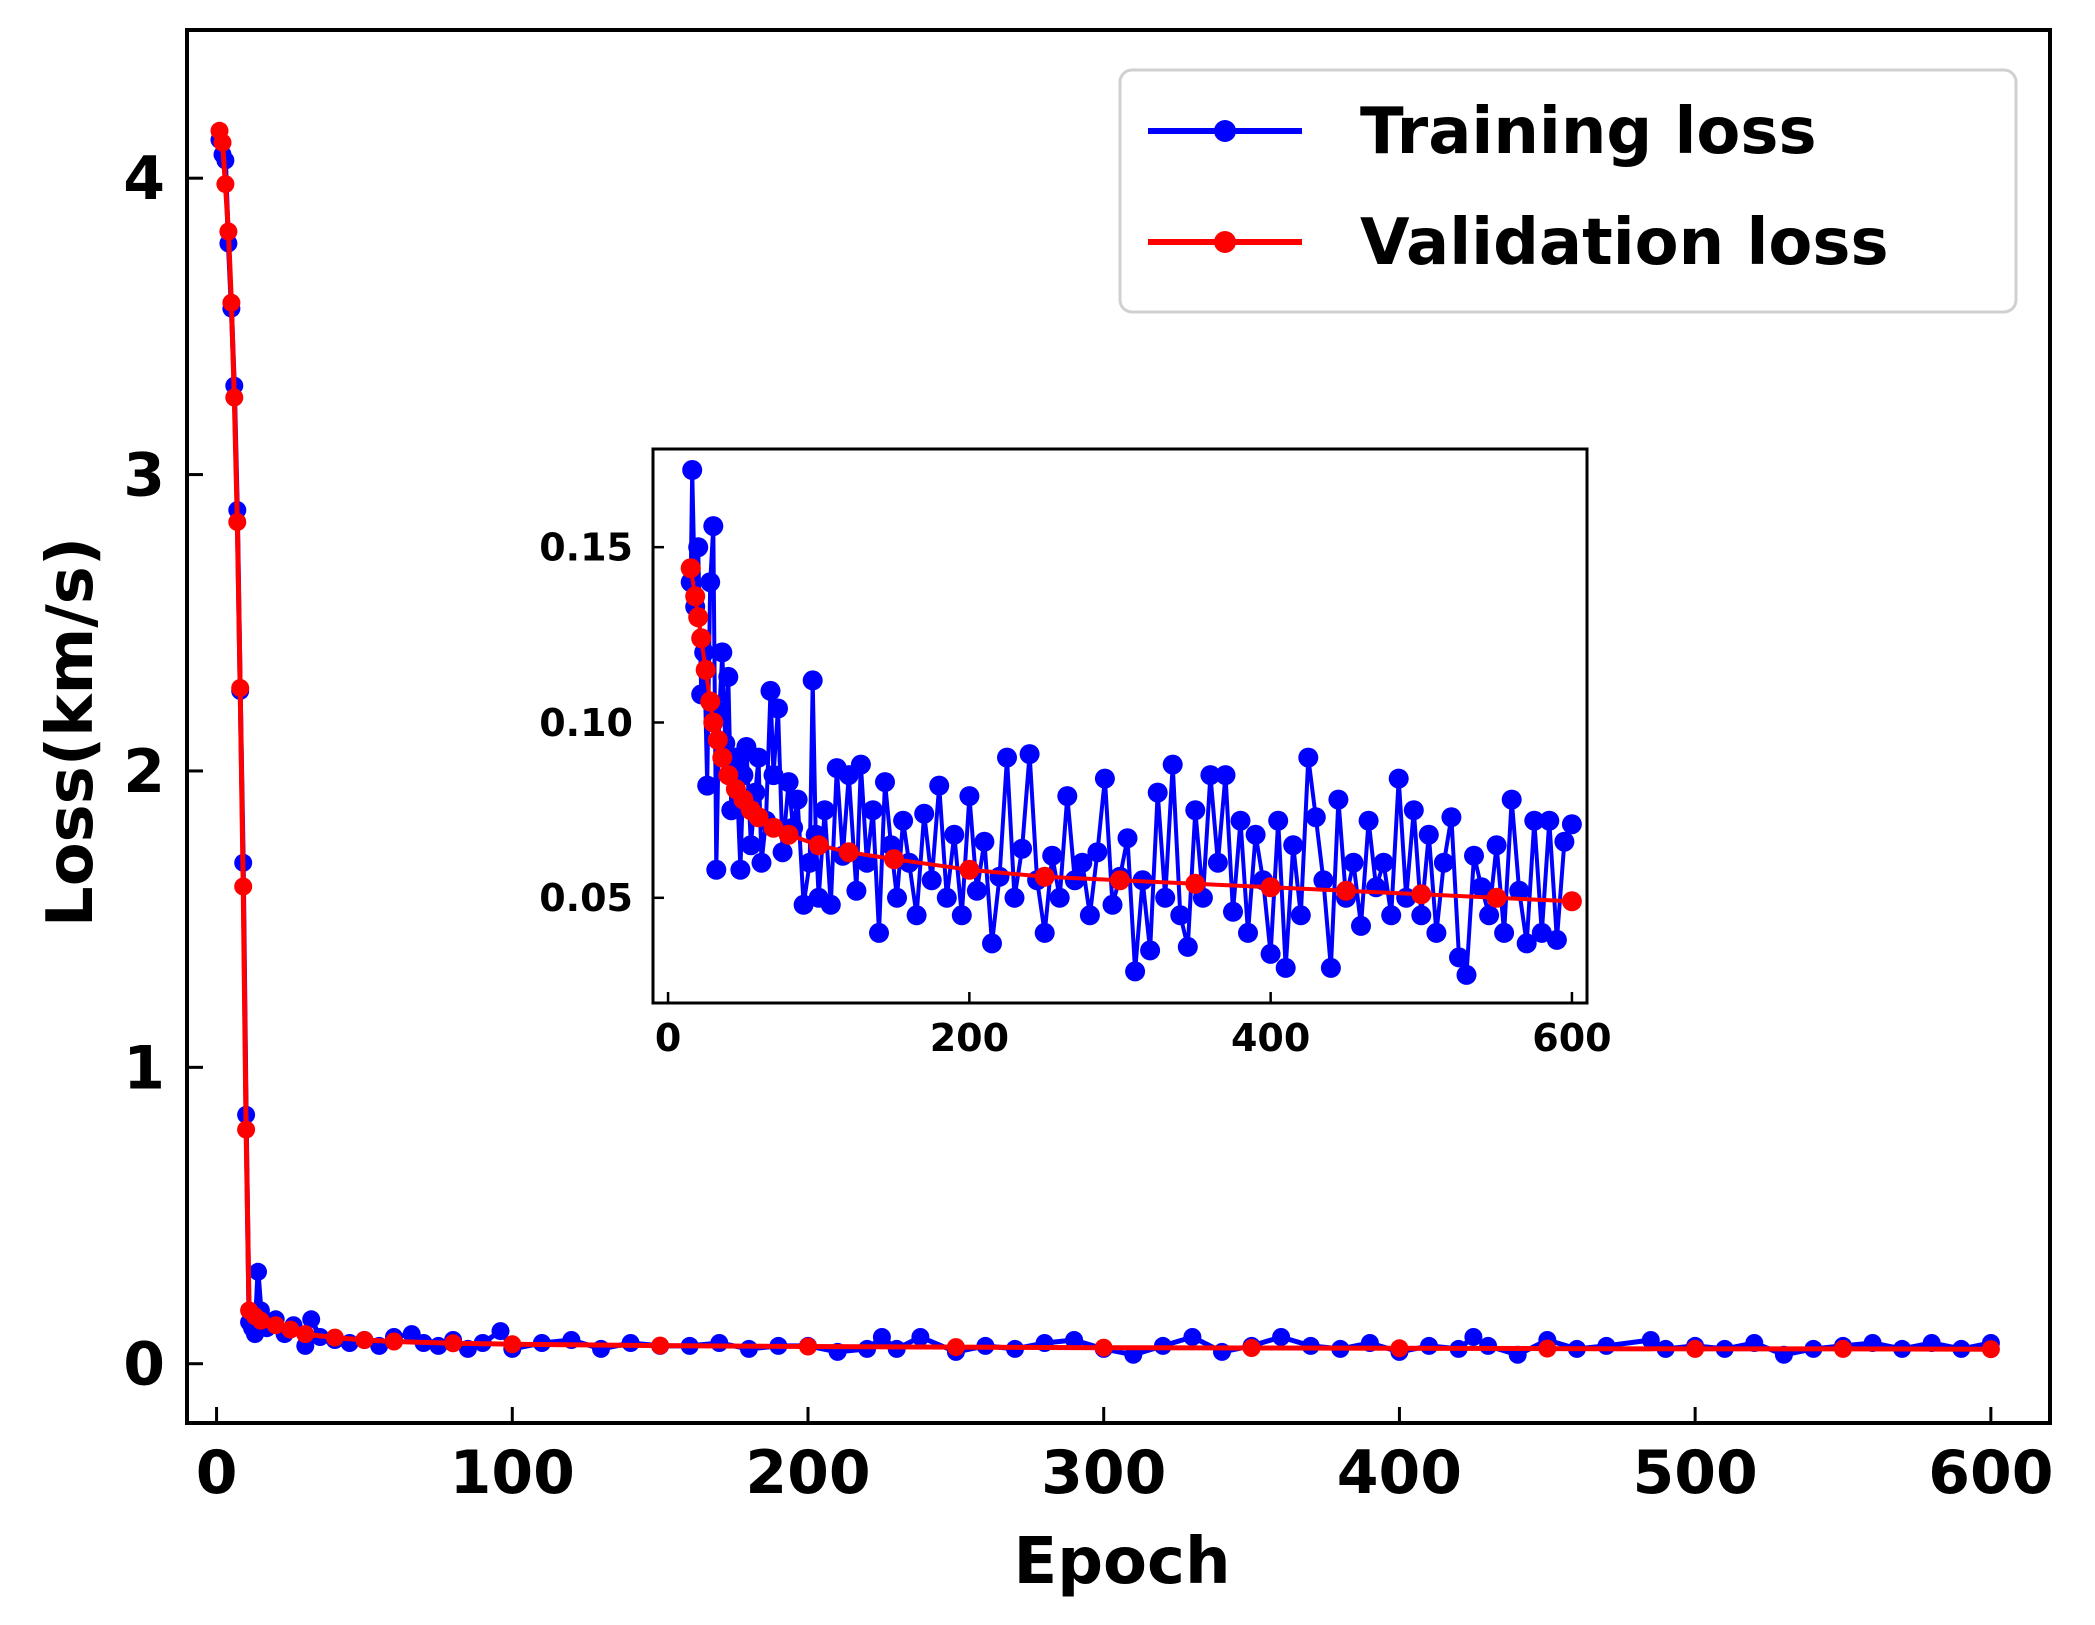 The width and height of the screenshot is (2095, 1625). I want to click on legend: Training loss Validation loss, so click(1568, 191).